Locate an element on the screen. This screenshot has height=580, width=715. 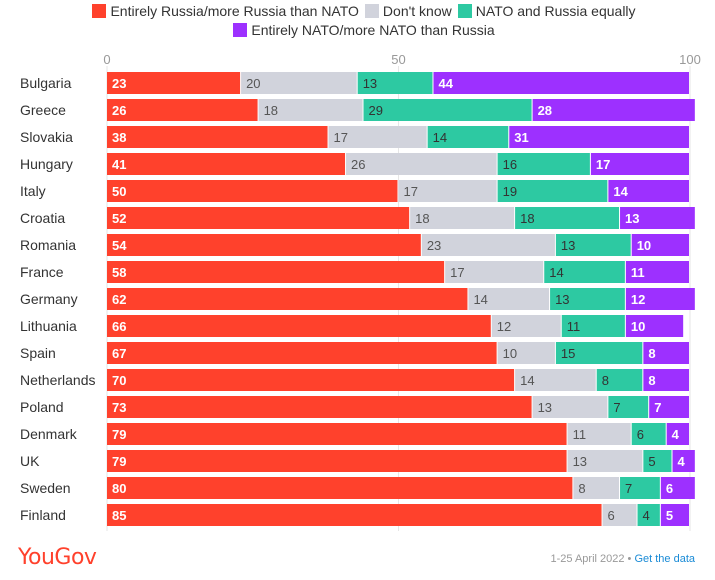
data-label: 66 is located at coordinates (119, 326).